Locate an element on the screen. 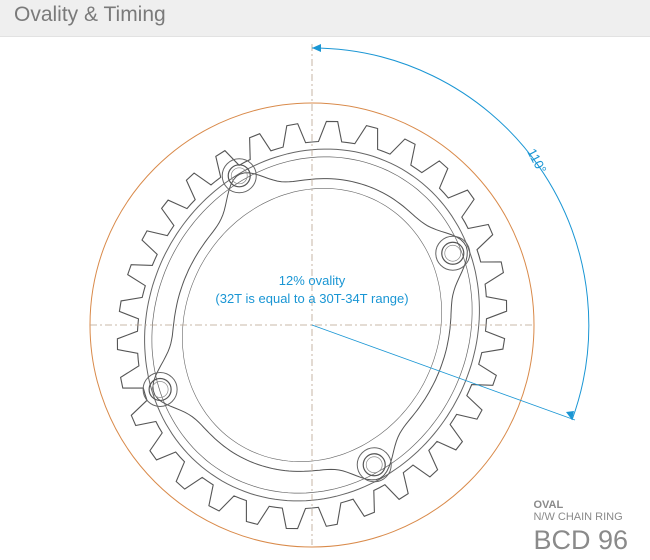 The image size is (650, 560). header: Ovality & Timing is located at coordinates (325, 18).